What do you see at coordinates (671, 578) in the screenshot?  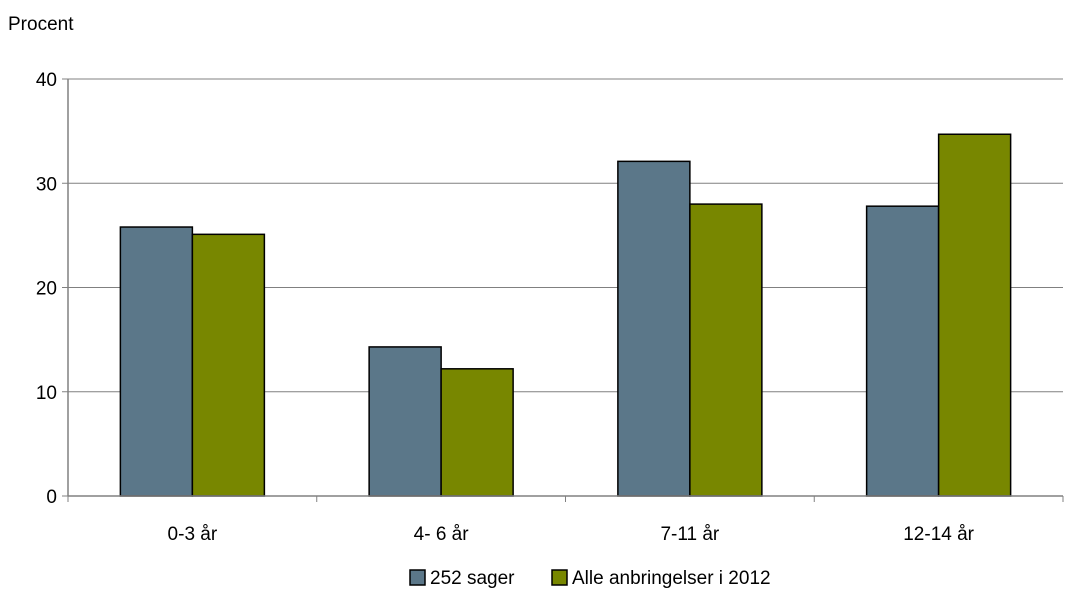 I see `legend-label: Alle anbringelser i 2012` at bounding box center [671, 578].